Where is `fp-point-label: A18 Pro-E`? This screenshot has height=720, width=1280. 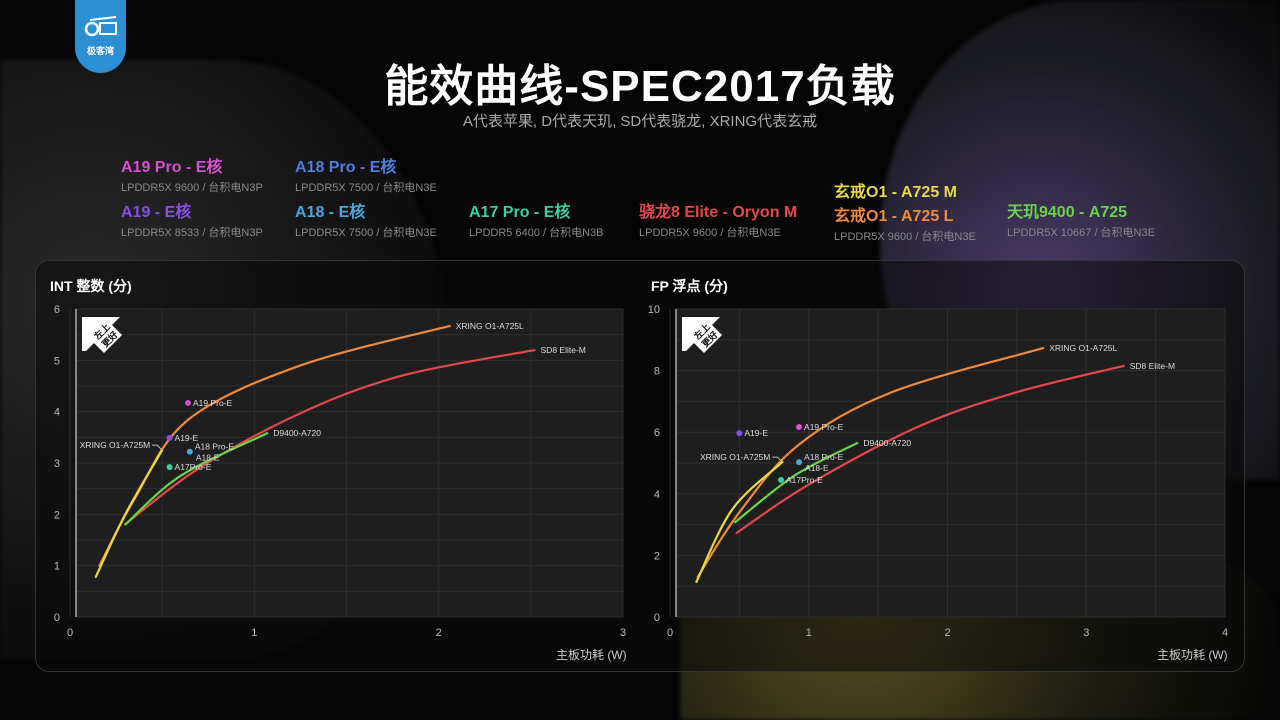
fp-point-label: A18 Pro-E is located at coordinates (824, 457).